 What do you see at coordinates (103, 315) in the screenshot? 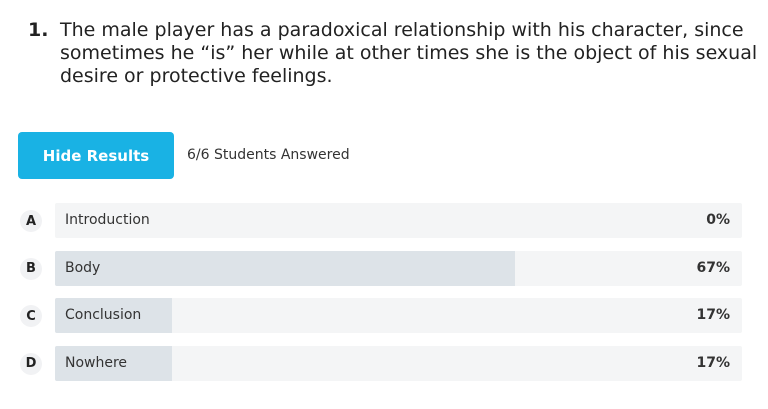
I see `option-text: Conclusion` at bounding box center [103, 315].